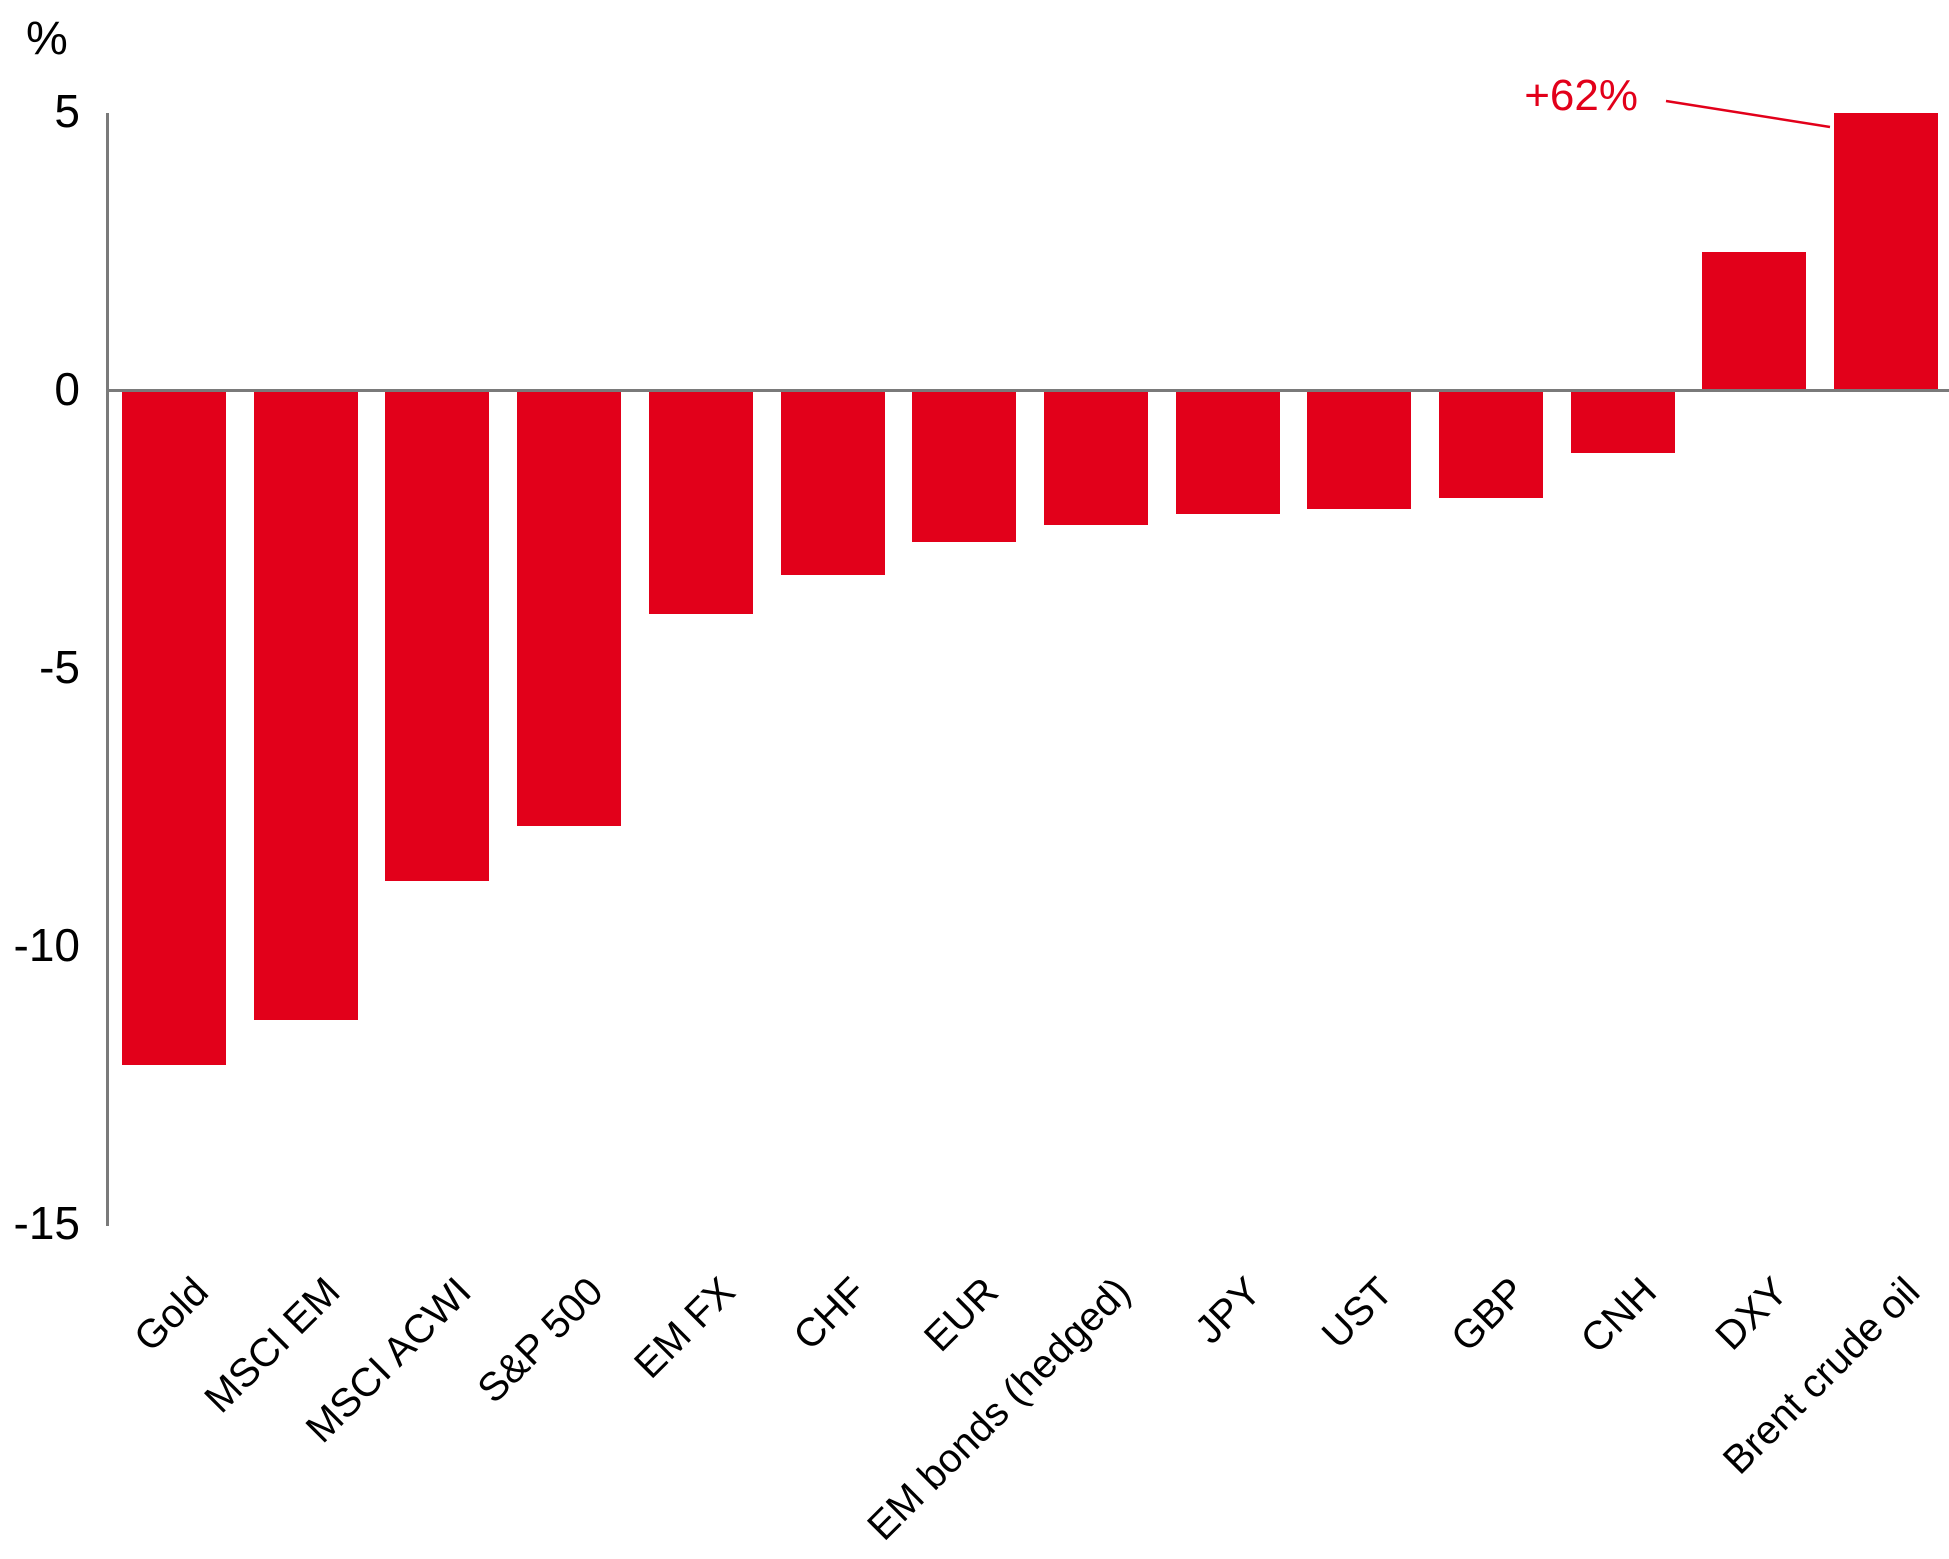  Describe the element at coordinates (47, 37) in the screenshot. I see `y-axis-title: %` at that location.